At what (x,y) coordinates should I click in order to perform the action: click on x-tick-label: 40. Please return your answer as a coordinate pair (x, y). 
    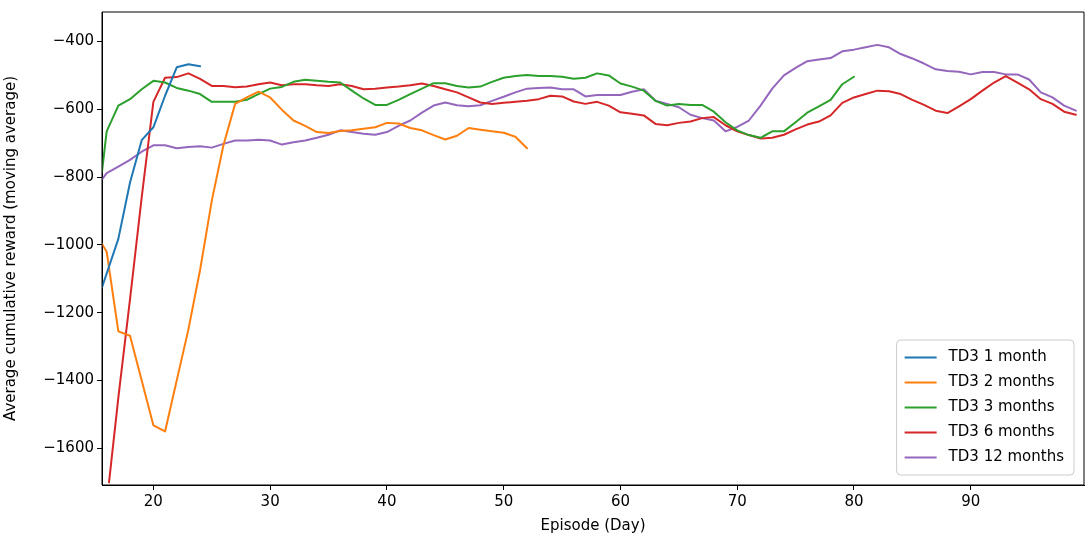
    Looking at the image, I should click on (387, 500).